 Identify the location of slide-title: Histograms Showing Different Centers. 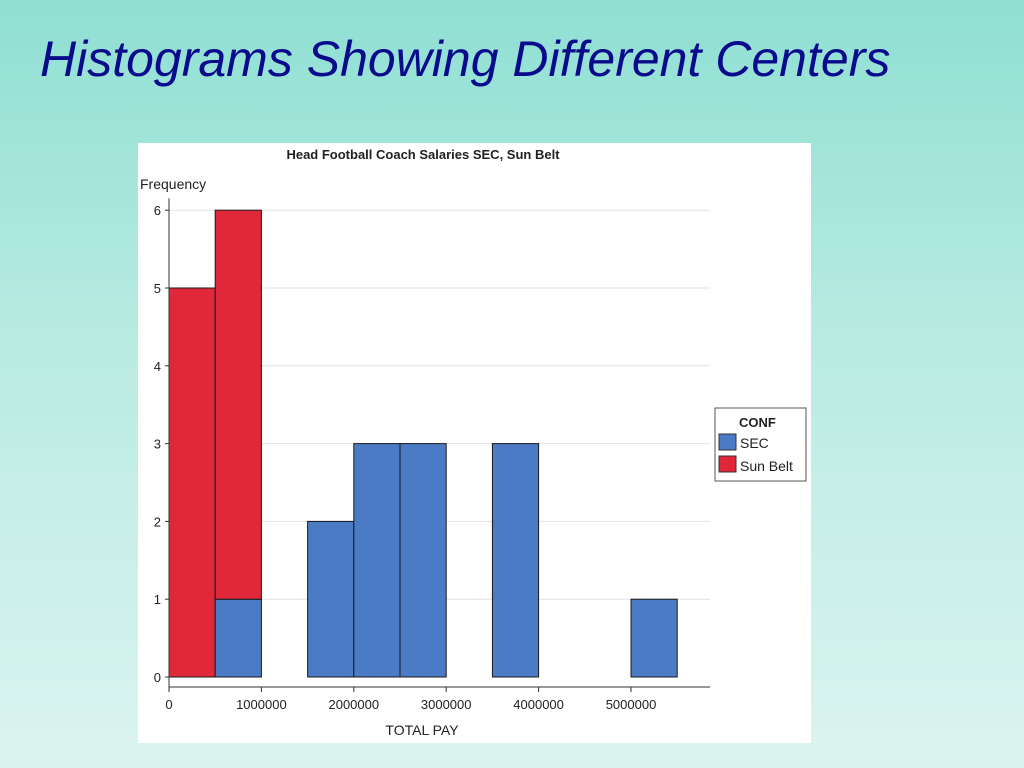
(465, 59).